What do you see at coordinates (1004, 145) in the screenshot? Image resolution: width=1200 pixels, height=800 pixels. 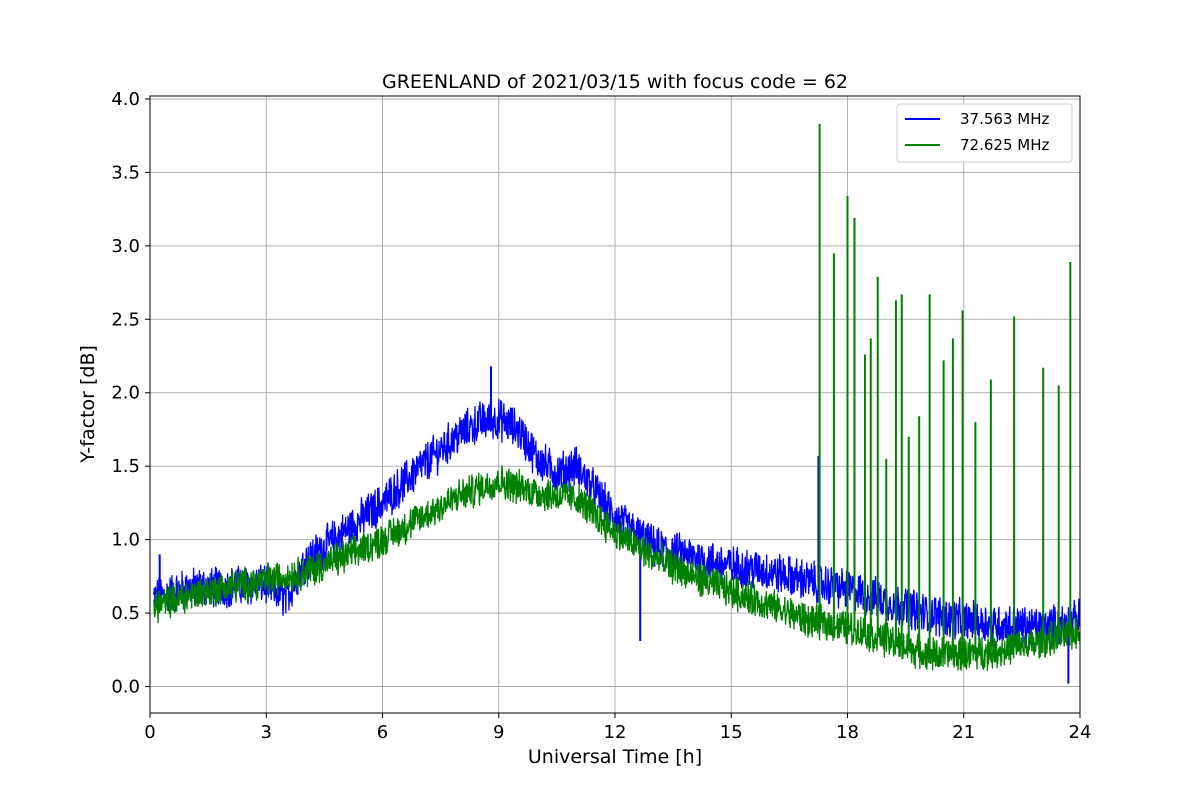 I see `legend-label-series-2: 72.625 MHz` at bounding box center [1004, 145].